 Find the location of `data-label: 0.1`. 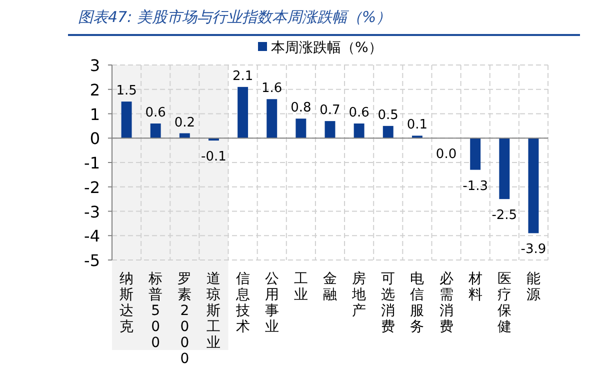

data-label: 0.1 is located at coordinates (417, 125).